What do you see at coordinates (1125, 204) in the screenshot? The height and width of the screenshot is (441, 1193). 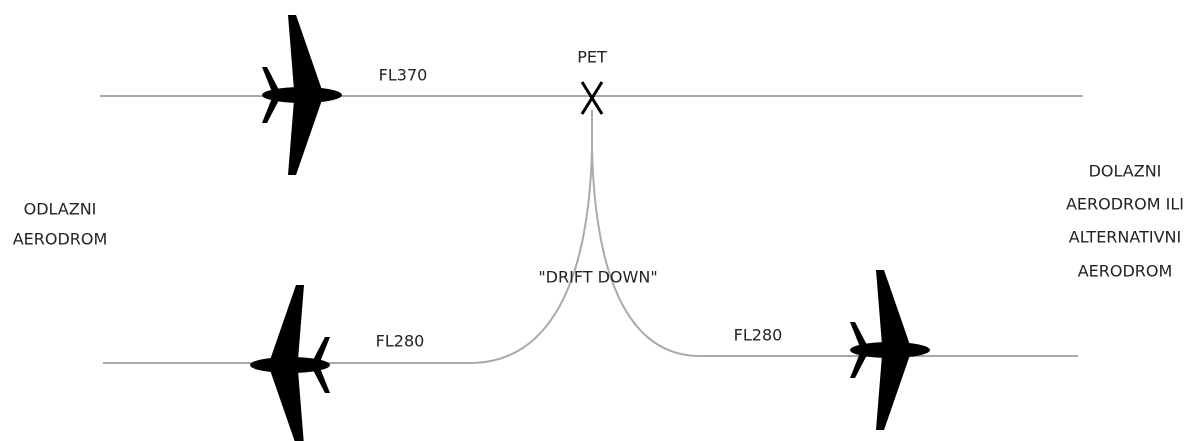 I see `arrival-label: AERODROM ILI` at bounding box center [1125, 204].